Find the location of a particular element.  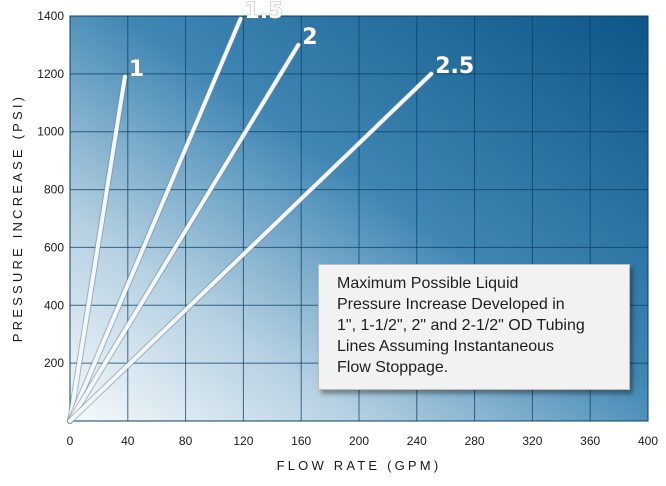

x-tick-label: 80 is located at coordinates (186, 441).